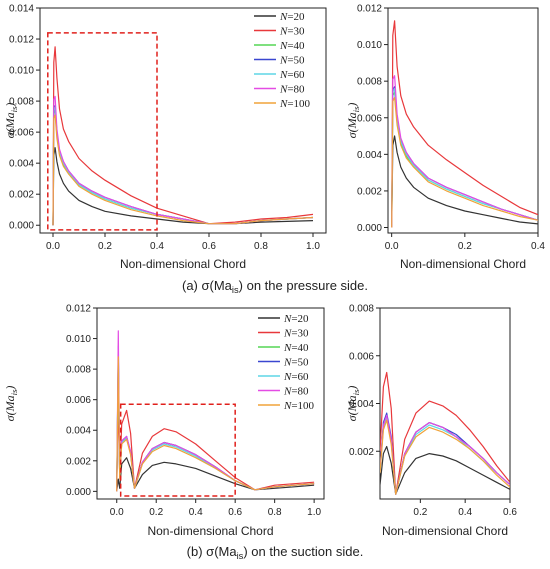 The image size is (550, 569). What do you see at coordinates (275, 552) in the screenshot?
I see `caption-b: (b) σ(Mais) on the suction side.` at bounding box center [275, 552].